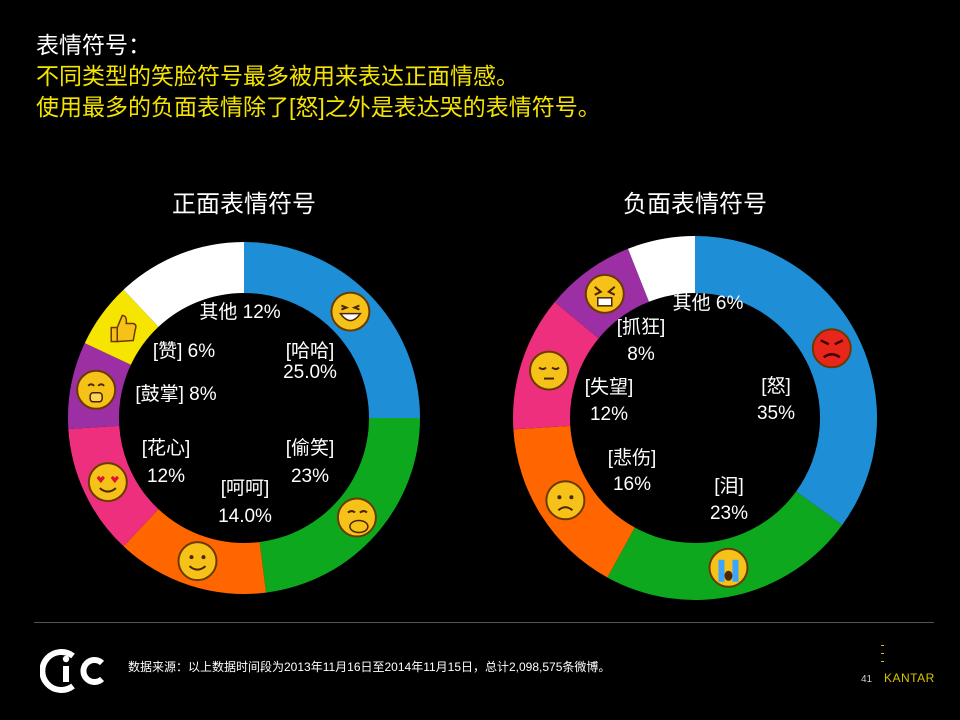 This screenshot has width=960, height=720. I want to click on slice-label: [哈哈], so click(310, 351).